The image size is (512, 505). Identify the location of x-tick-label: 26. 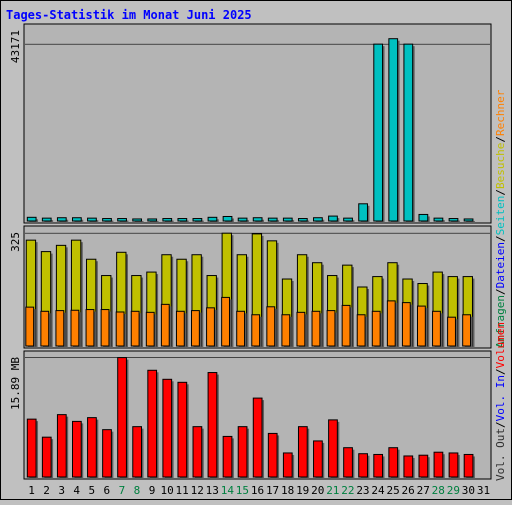
(408, 490).